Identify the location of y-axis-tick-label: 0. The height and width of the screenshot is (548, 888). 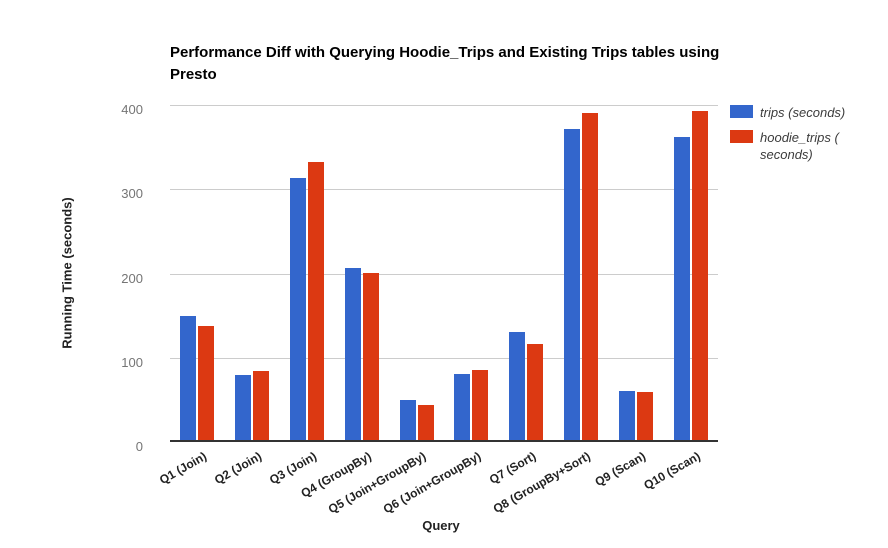
(139, 446).